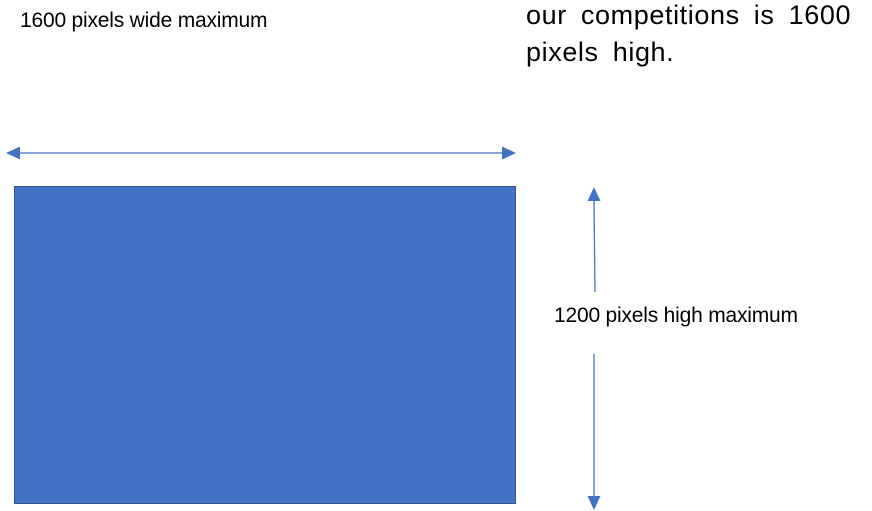 This screenshot has height=511, width=872. Describe the element at coordinates (144, 20) in the screenshot. I see `width-label: 1600 pixels wide maximum` at that location.